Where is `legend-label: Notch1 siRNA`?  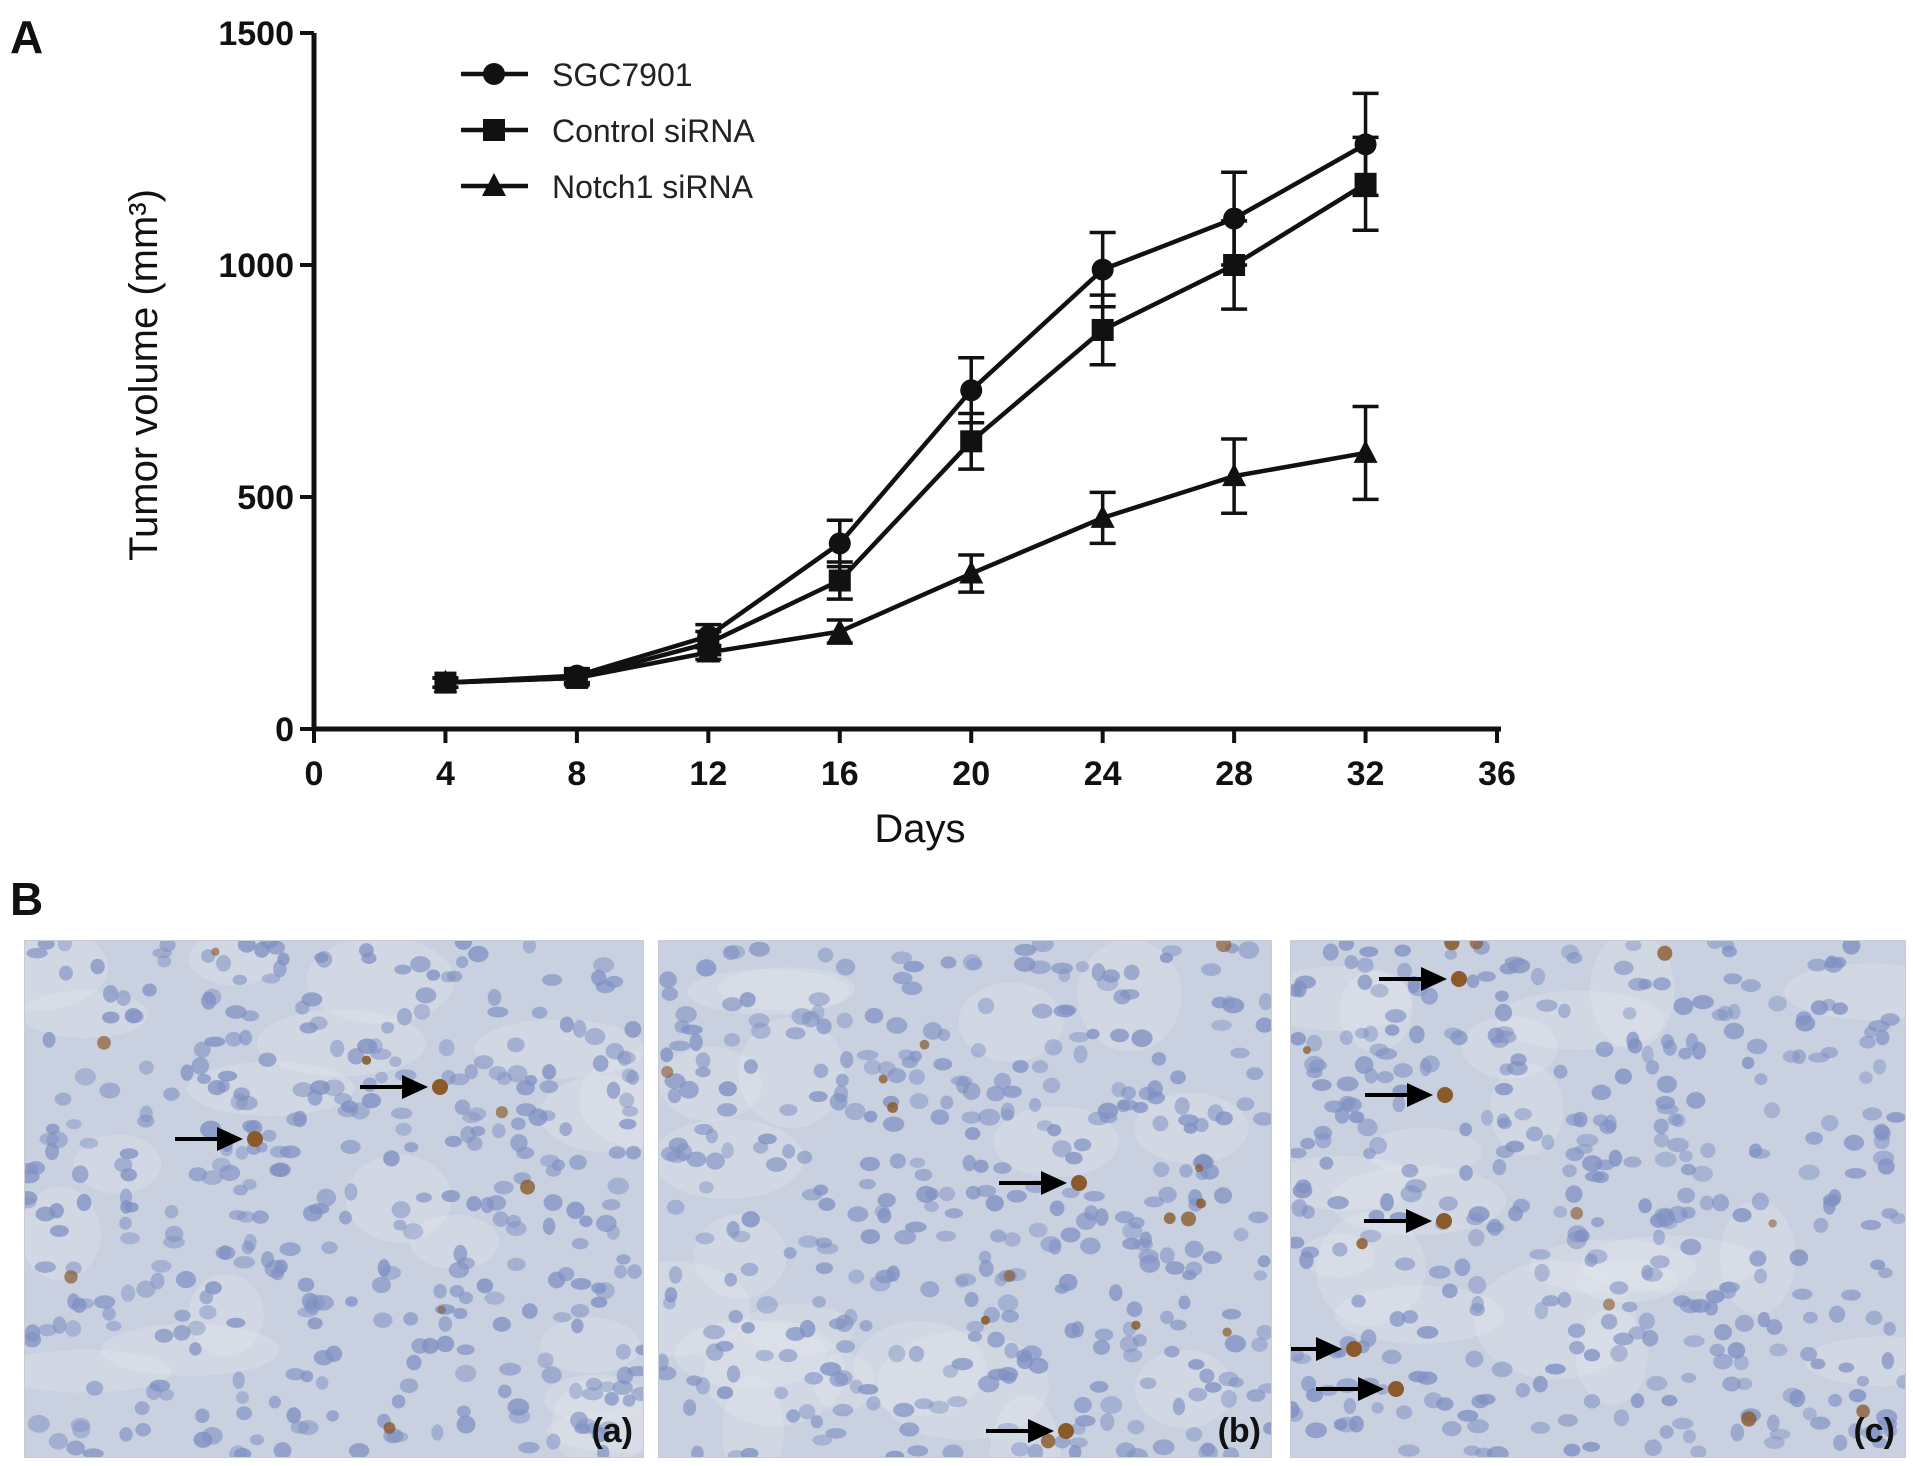
legend-label: Notch1 siRNA is located at coordinates (653, 187).